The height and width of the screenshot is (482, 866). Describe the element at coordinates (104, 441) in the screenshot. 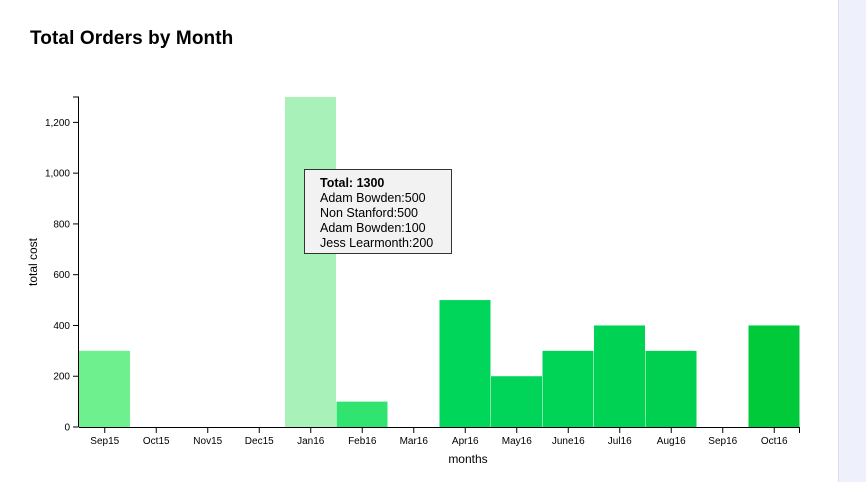

I see `x-tick-label: Sep15` at that location.